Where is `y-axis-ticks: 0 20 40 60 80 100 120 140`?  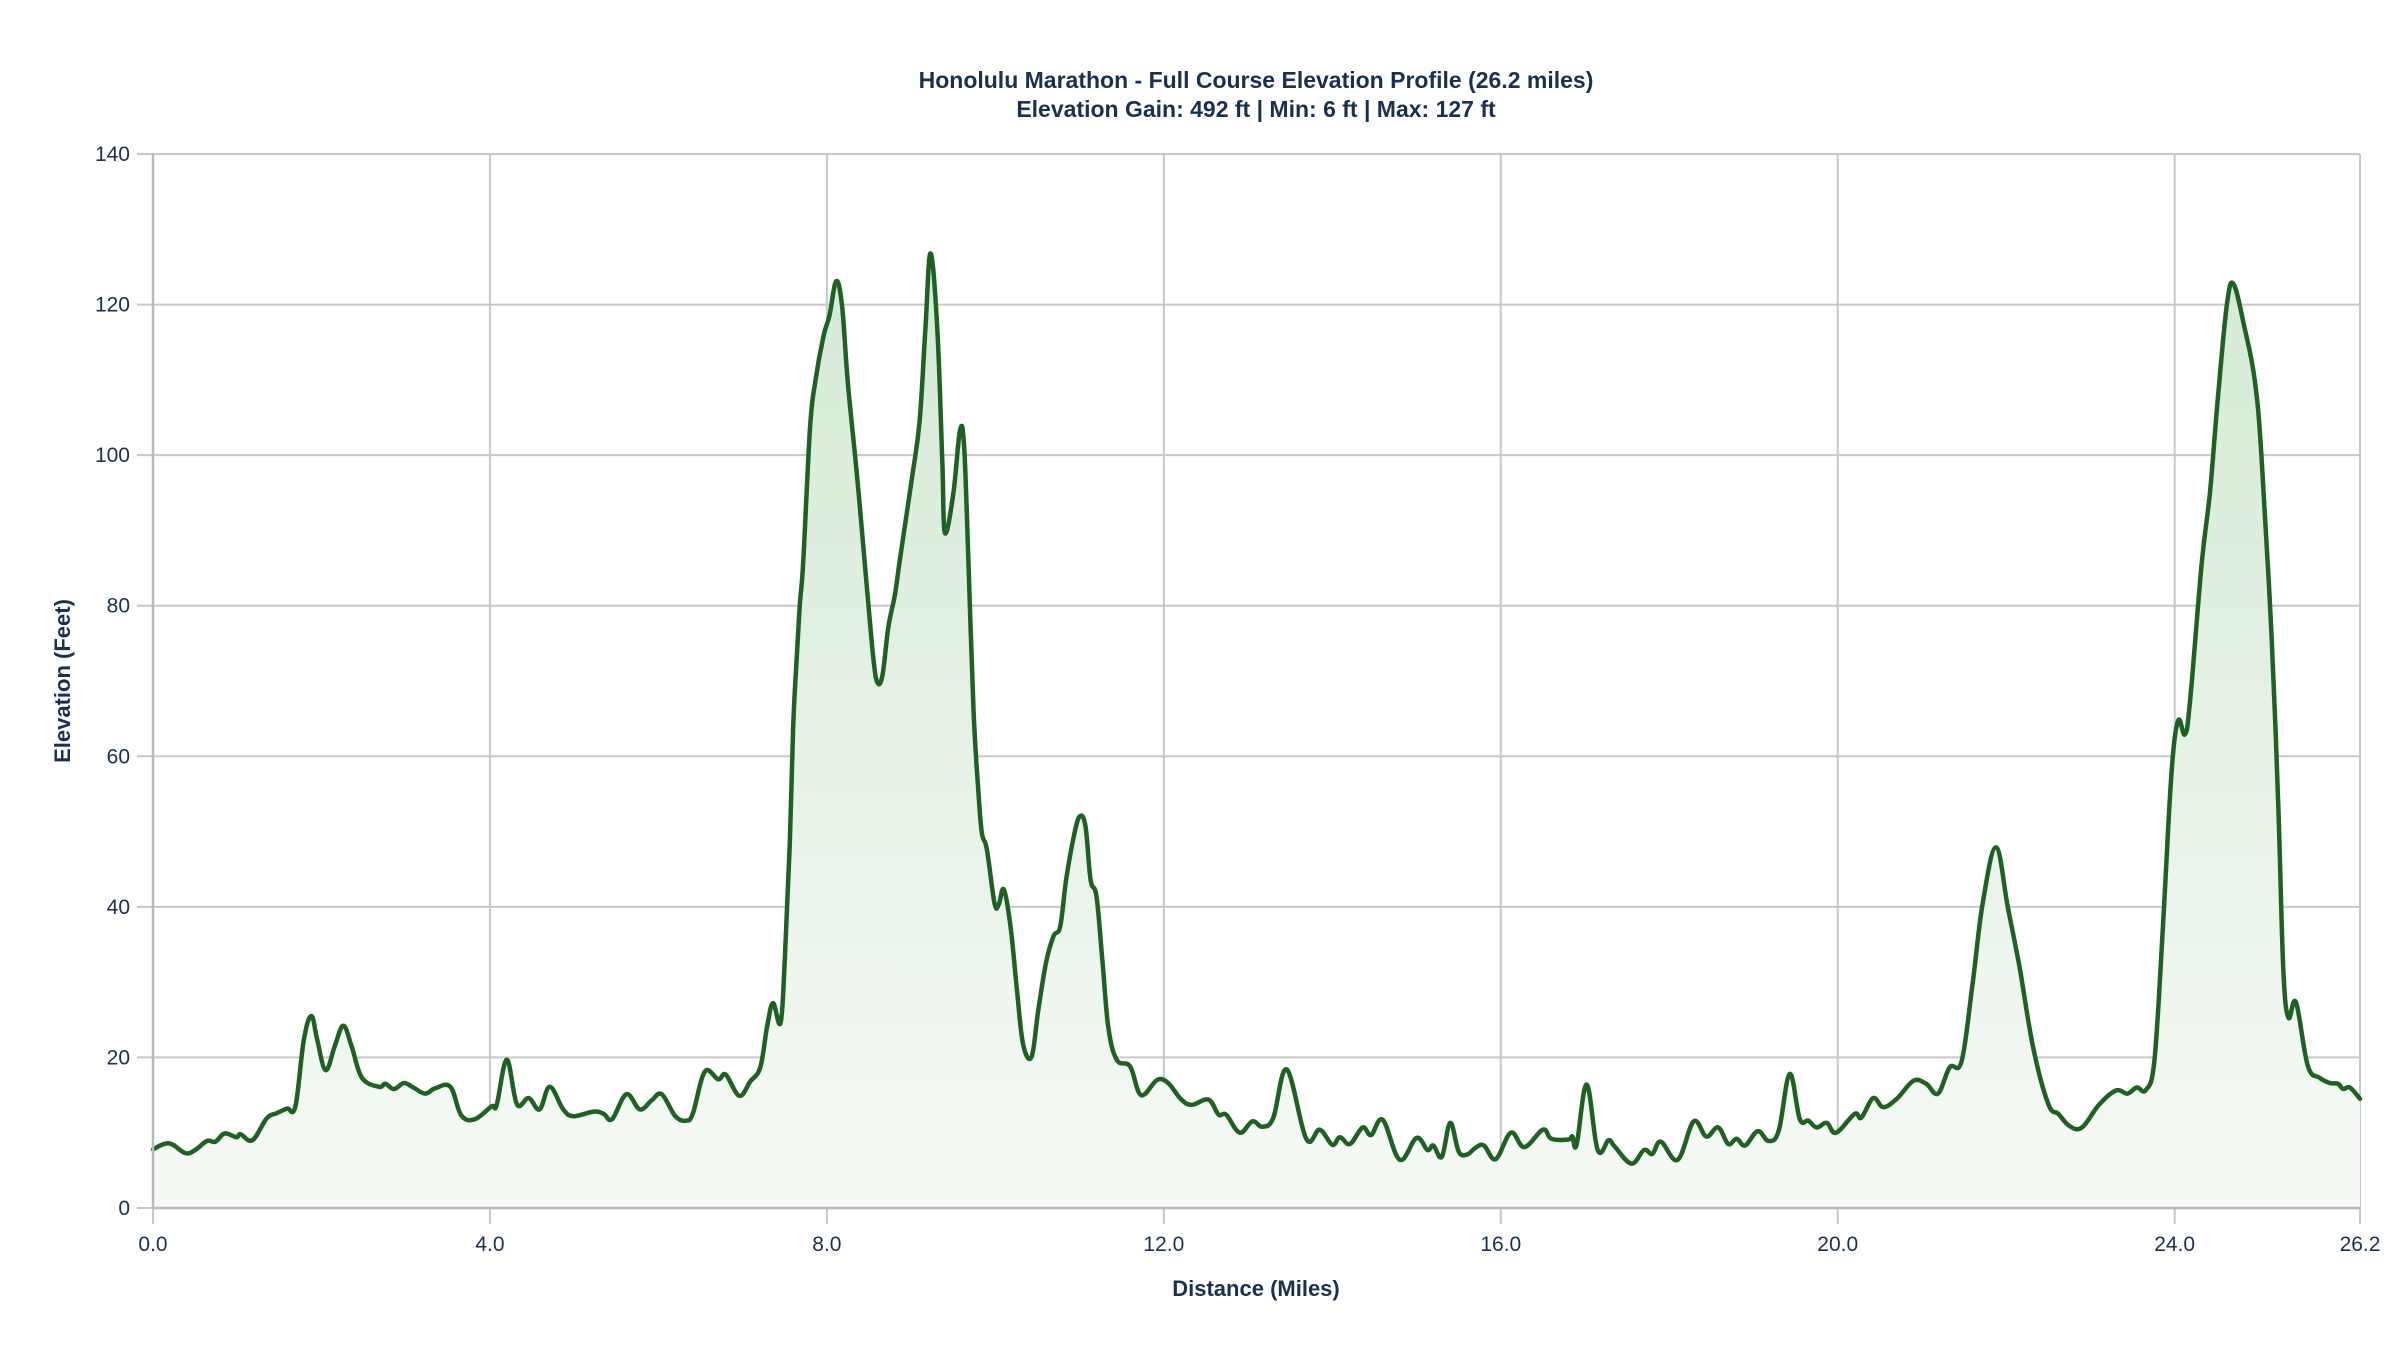
y-axis-ticks: 0 20 40 60 80 100 120 140 is located at coordinates (112, 681).